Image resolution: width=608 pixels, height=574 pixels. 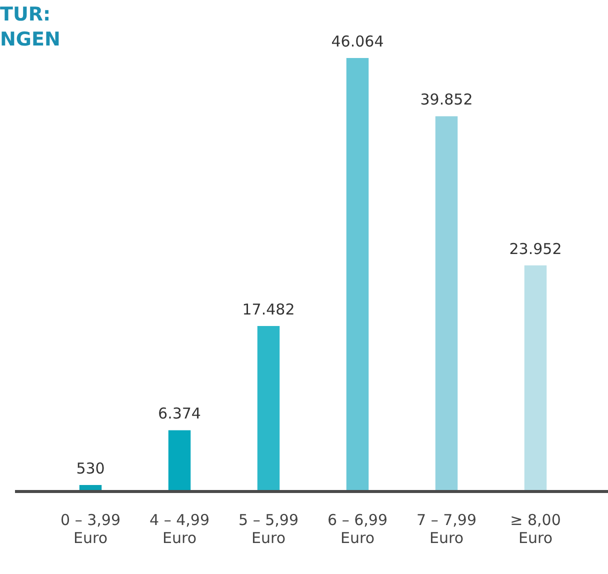 I want to click on chart-title: TUR: NGEN, so click(x=30, y=26).